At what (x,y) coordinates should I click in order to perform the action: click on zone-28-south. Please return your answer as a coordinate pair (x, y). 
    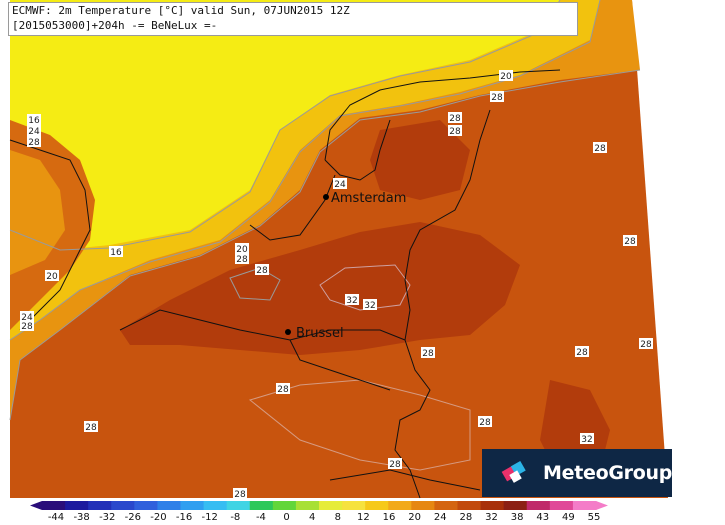
    Looking at the image, I should click on (359, 425).